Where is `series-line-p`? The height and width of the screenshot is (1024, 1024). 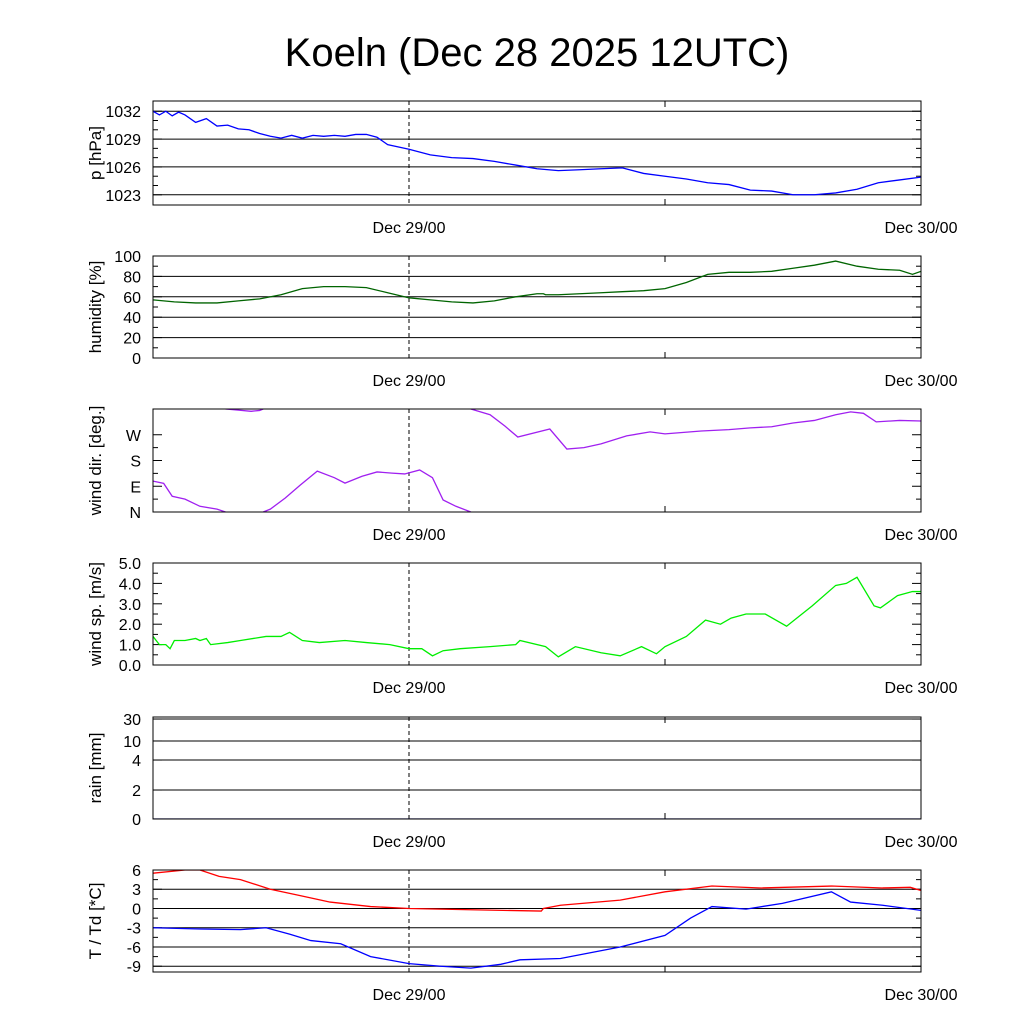 series-line-p is located at coordinates (537, 153).